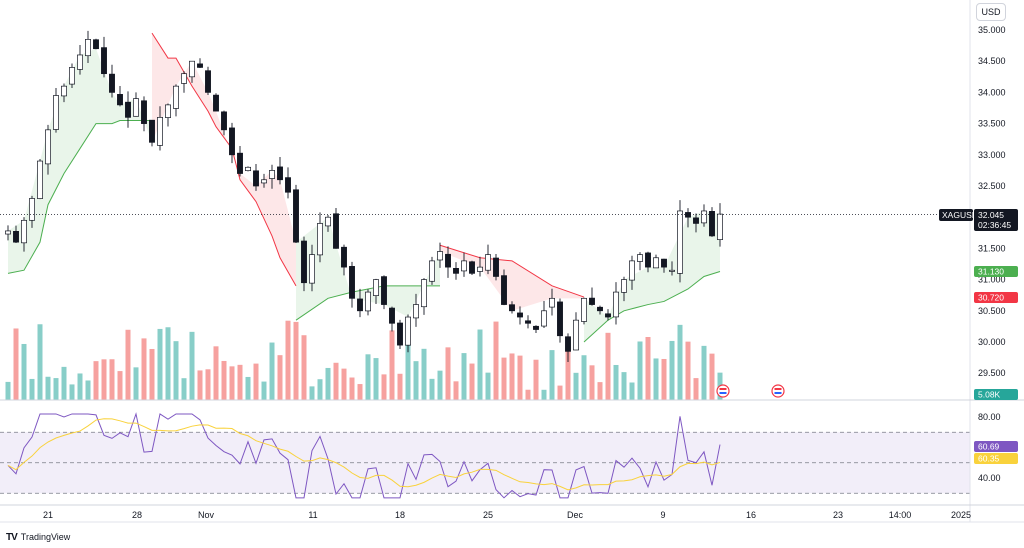 Image resolution: width=1024 pixels, height=548 pixels. I want to click on volume-badge: 5.08K, so click(996, 394).